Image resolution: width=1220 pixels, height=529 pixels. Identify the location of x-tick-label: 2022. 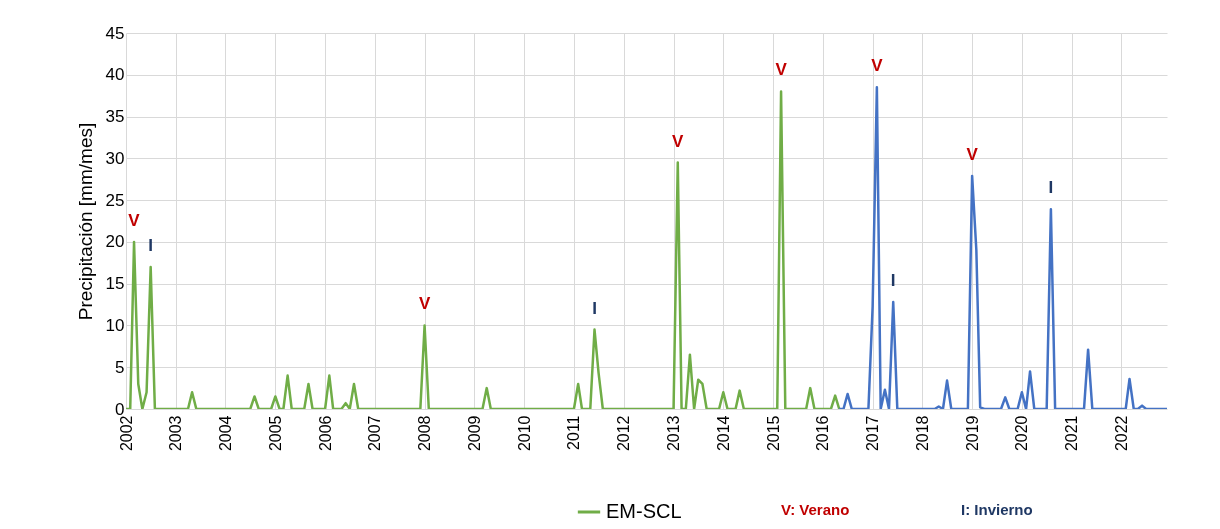
(1121, 433).